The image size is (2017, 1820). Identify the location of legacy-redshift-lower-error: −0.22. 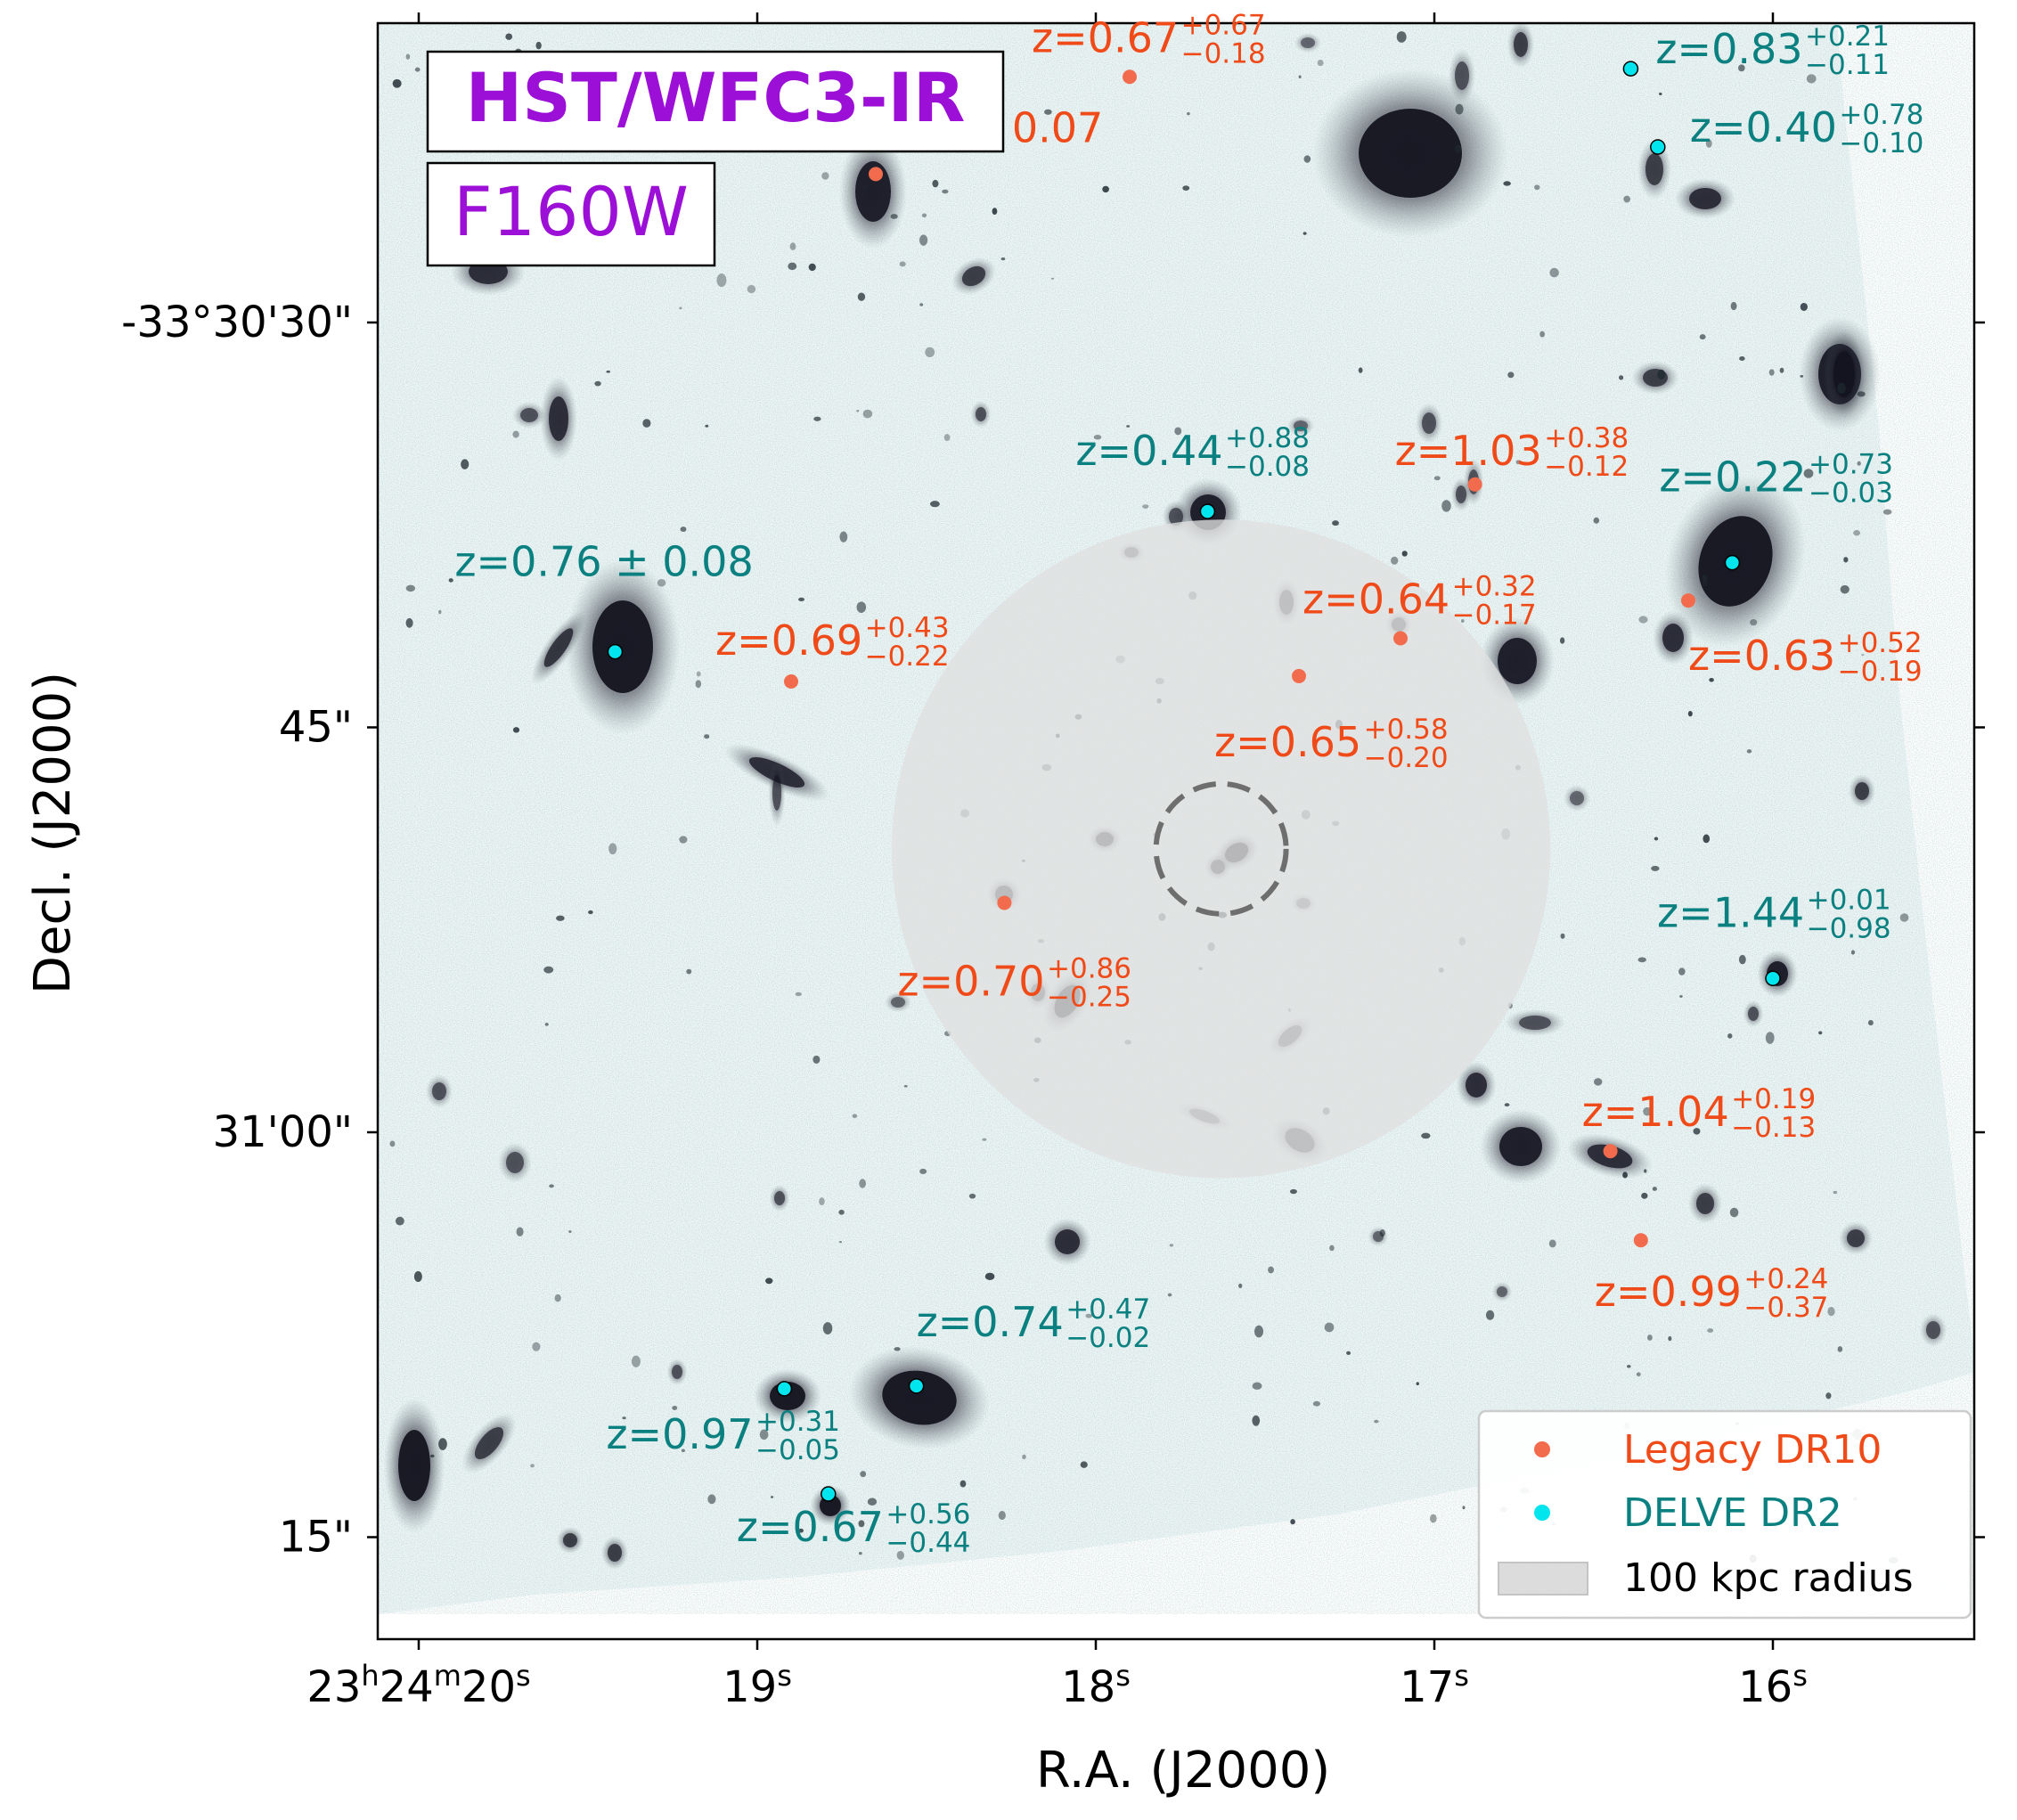
(907, 657).